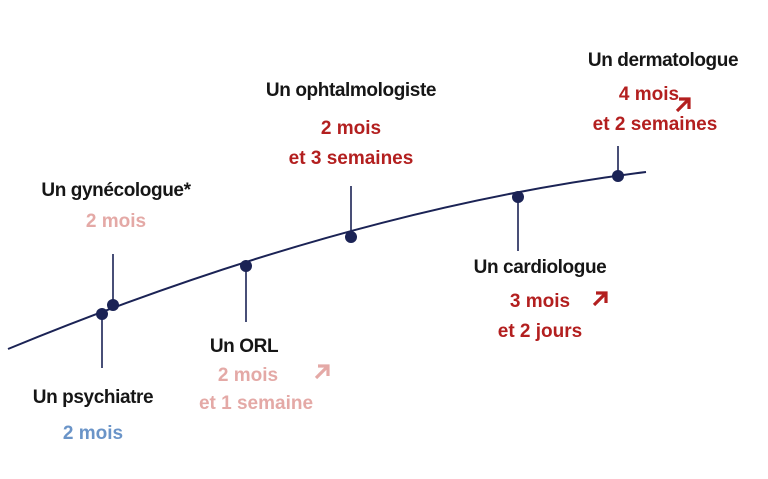 Image resolution: width=768 pixels, height=479 pixels. What do you see at coordinates (540, 331) in the screenshot?
I see `delay-line-2: et 2 jours` at bounding box center [540, 331].